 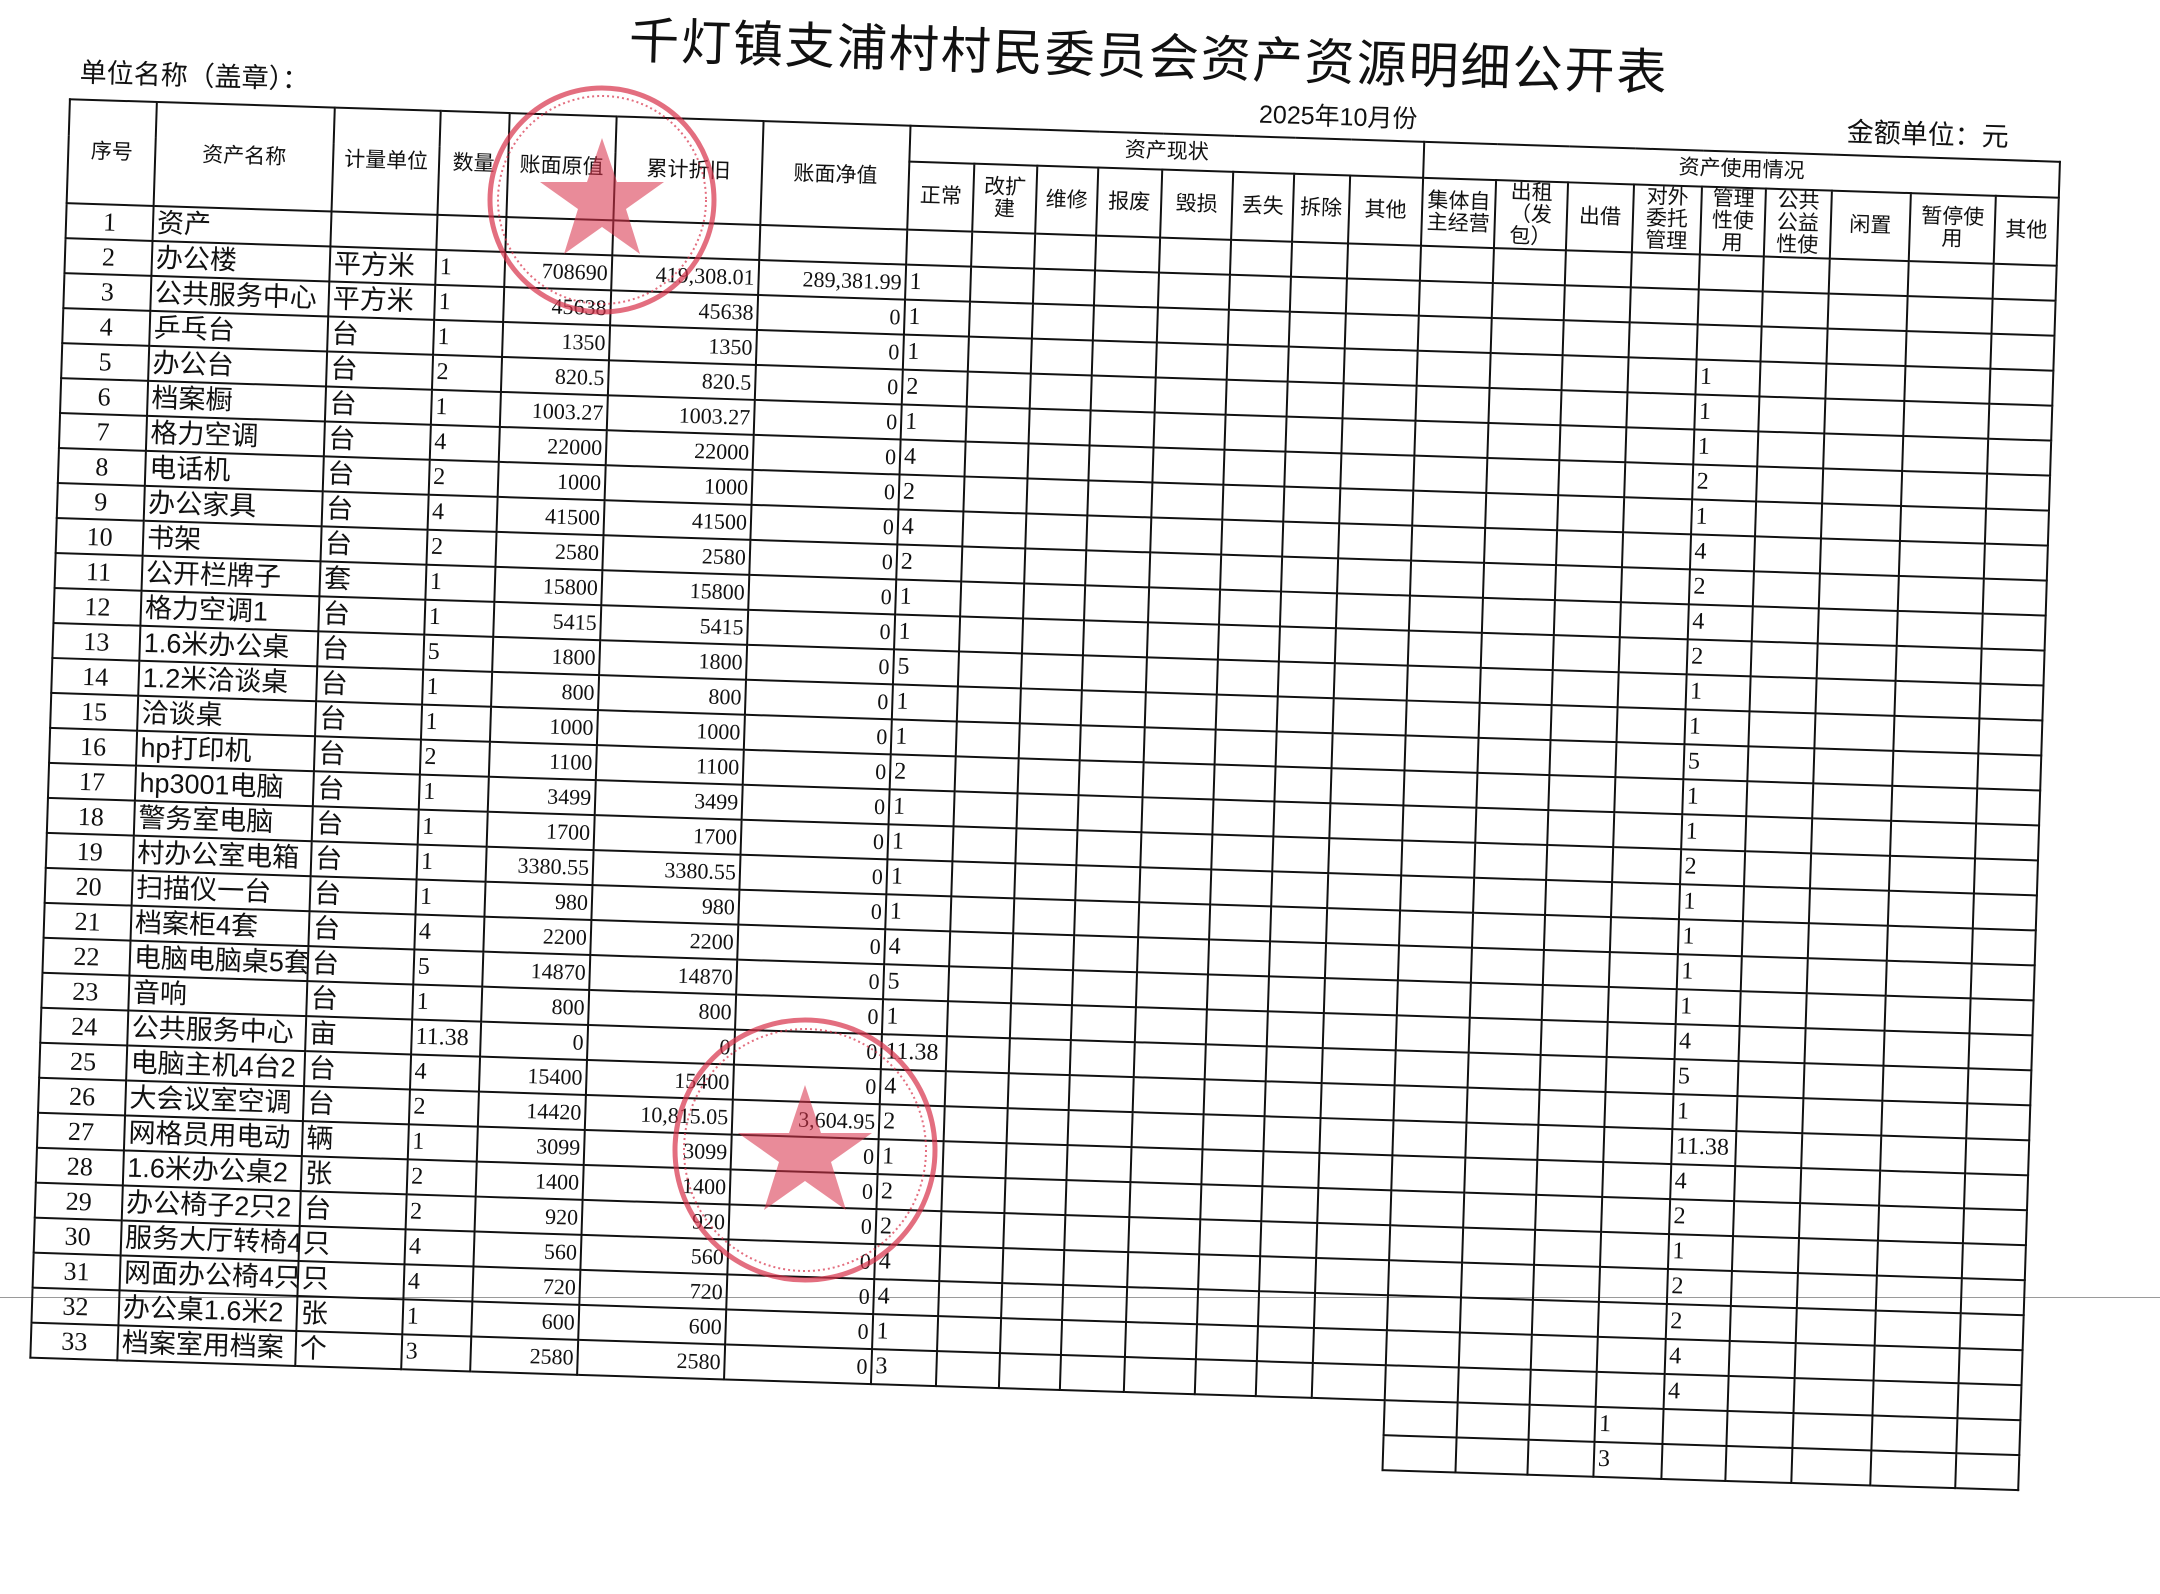 I want to click on measure-unit: 只, so click(x=351, y=1280).